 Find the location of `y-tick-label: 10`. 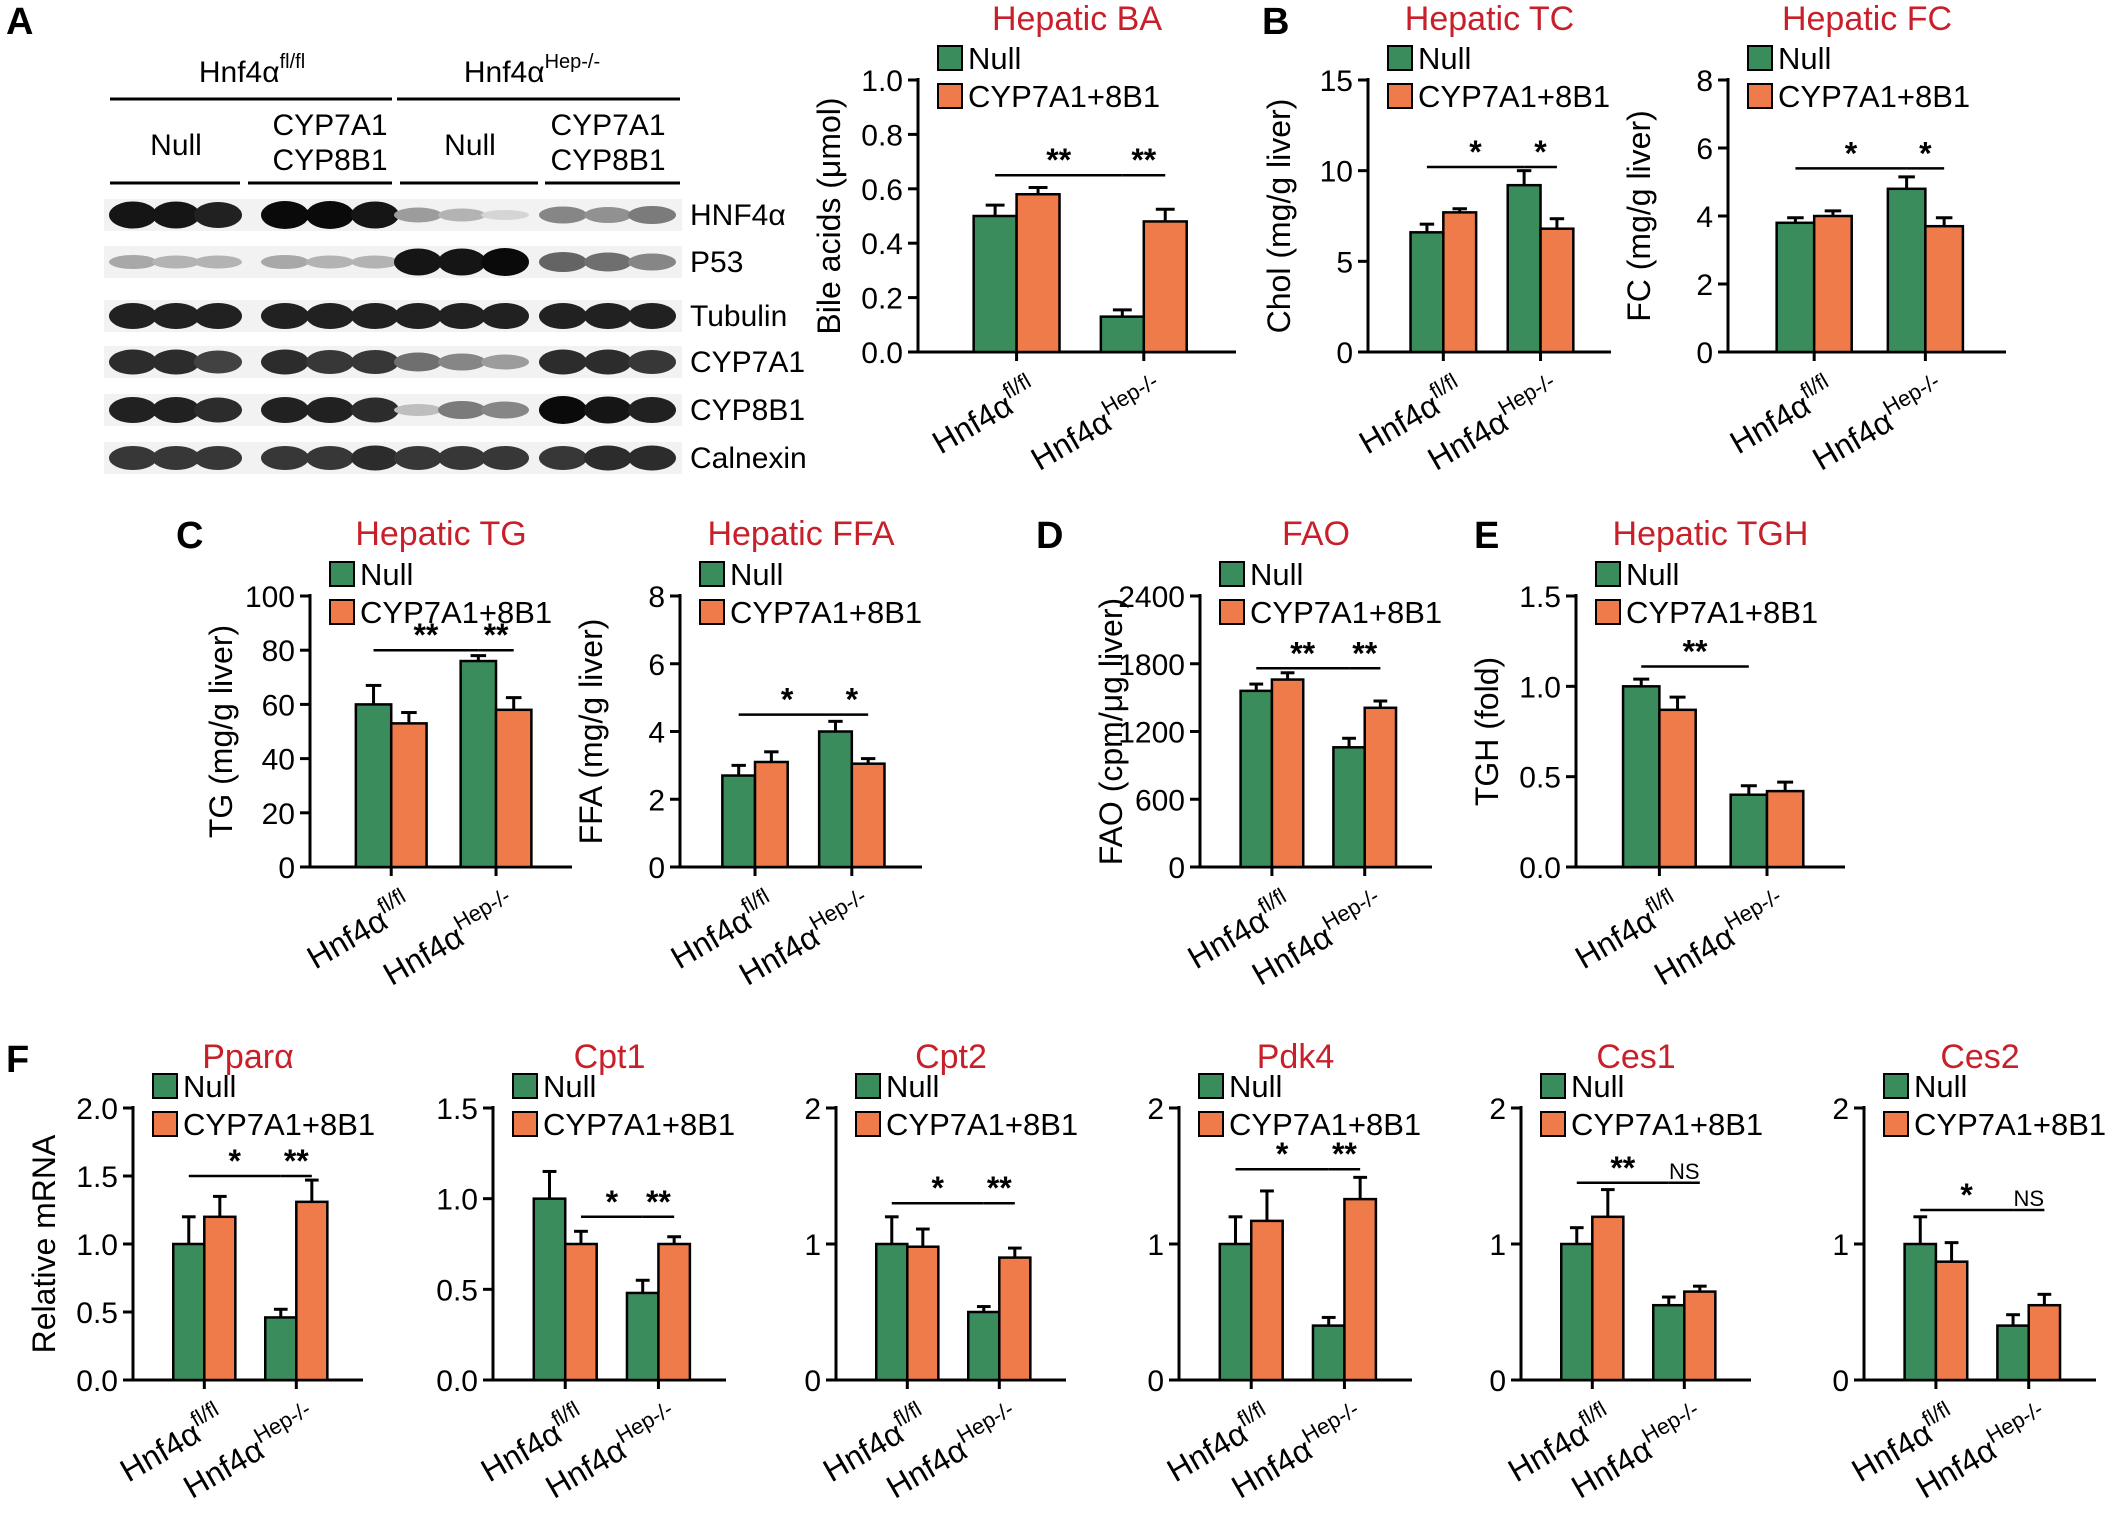

y-tick-label: 10 is located at coordinates (1336, 172).